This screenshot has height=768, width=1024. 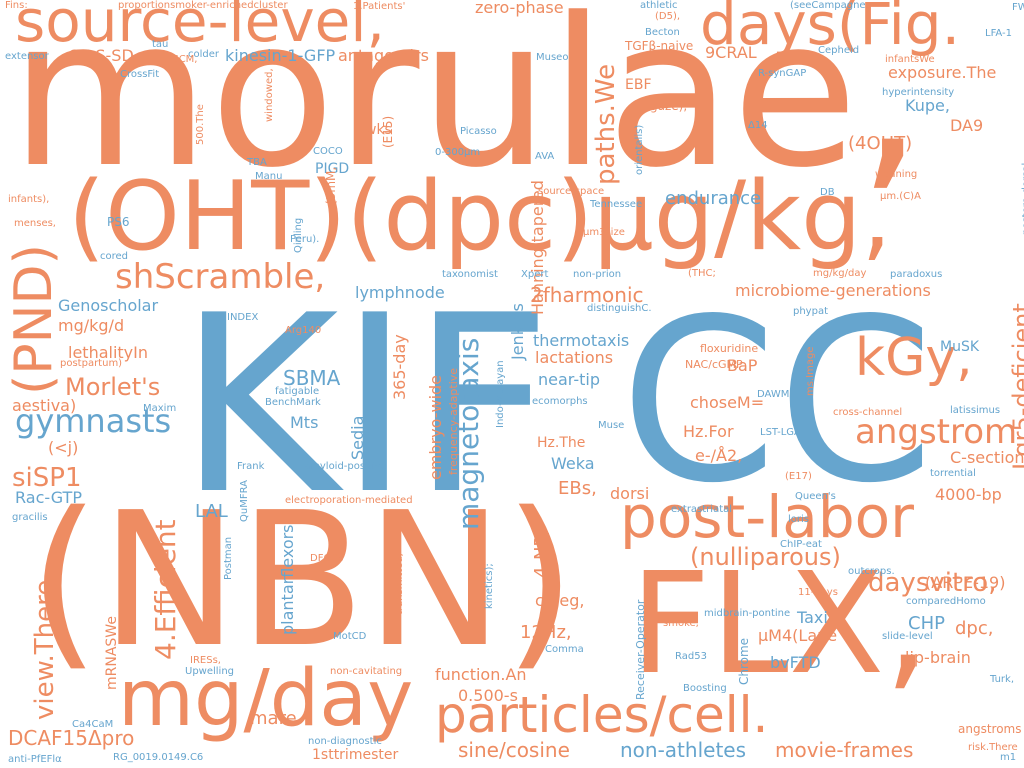 I want to click on cloud-word: 4000-bp, so click(x=968, y=494).